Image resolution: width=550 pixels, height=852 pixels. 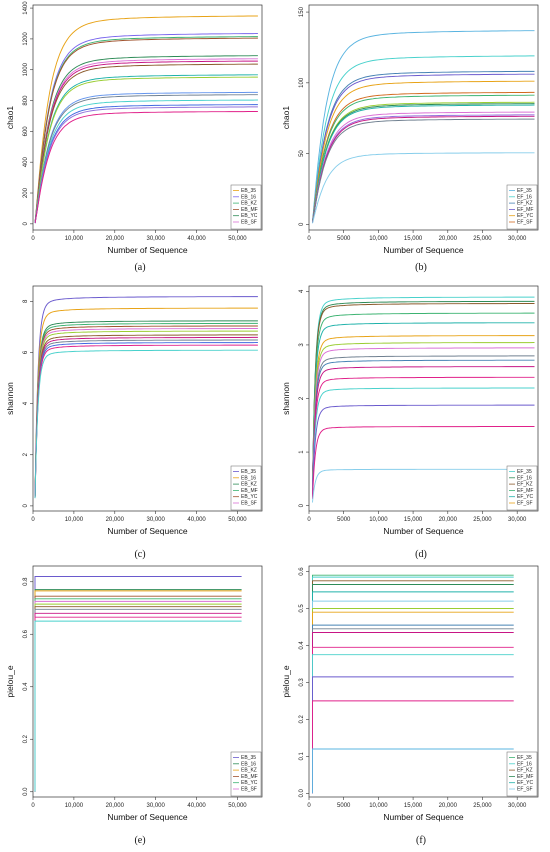 I want to click on y-tick-label: 150, so click(x=302, y=11).